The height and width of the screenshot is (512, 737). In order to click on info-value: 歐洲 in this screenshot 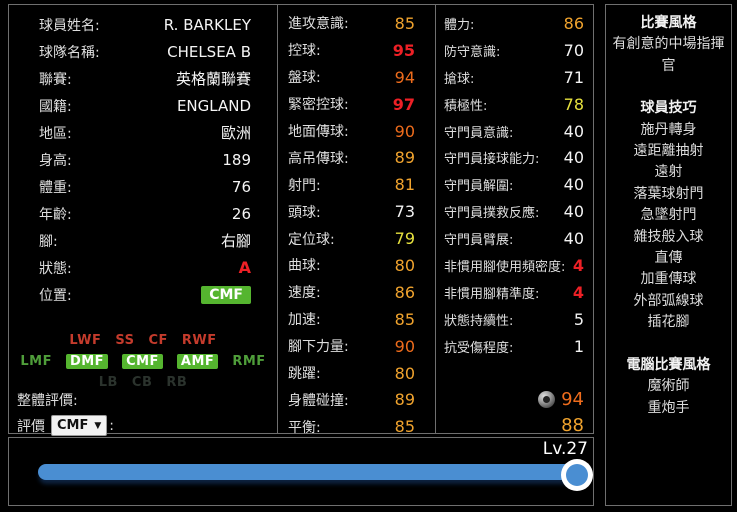, I will do `click(235, 133)`.